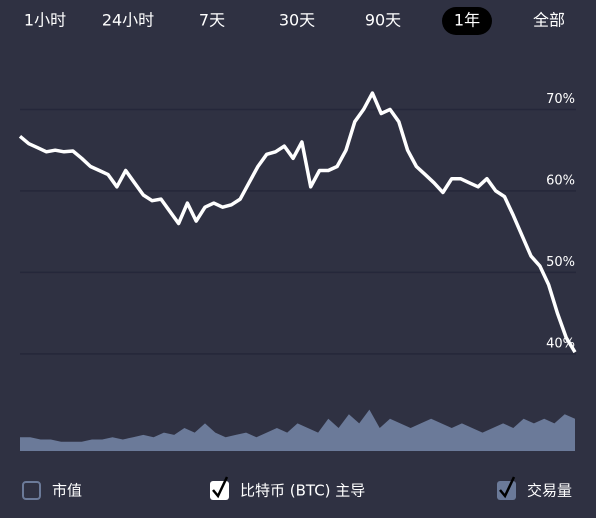  What do you see at coordinates (31, 490) in the screenshot?
I see `checkbox` at bounding box center [31, 490].